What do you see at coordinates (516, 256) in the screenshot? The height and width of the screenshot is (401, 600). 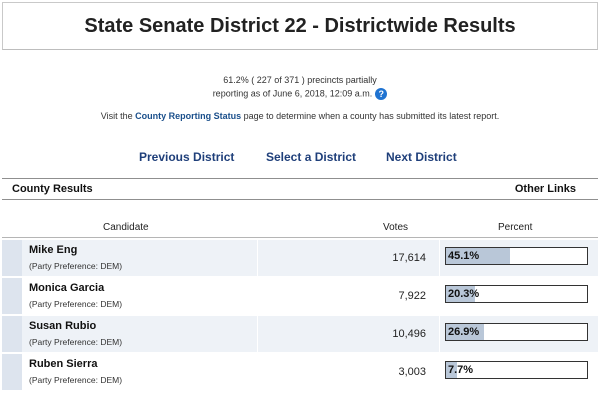 I see `percent-bar: 45.1%` at bounding box center [516, 256].